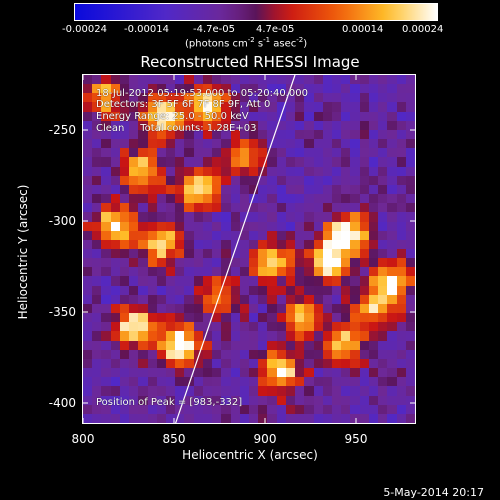  Describe the element at coordinates (216, 44) in the screenshot. I see `units-part: (photons cm` at that location.